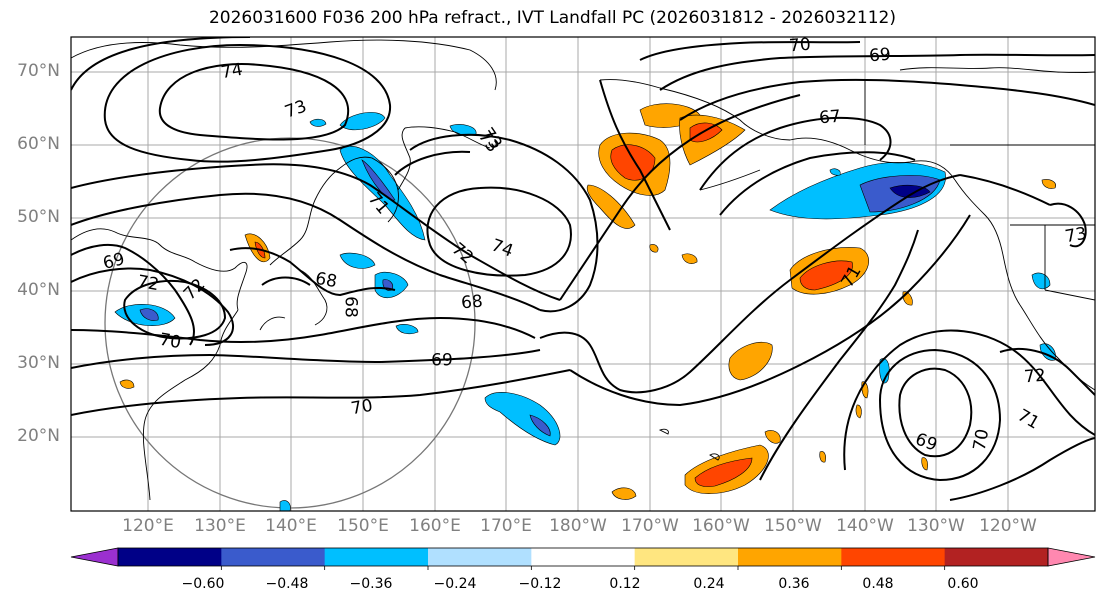 This screenshot has width=1105, height=604. Describe the element at coordinates (371, 584) in the screenshot. I see `colorbar-tick-3: −0.36` at that location.